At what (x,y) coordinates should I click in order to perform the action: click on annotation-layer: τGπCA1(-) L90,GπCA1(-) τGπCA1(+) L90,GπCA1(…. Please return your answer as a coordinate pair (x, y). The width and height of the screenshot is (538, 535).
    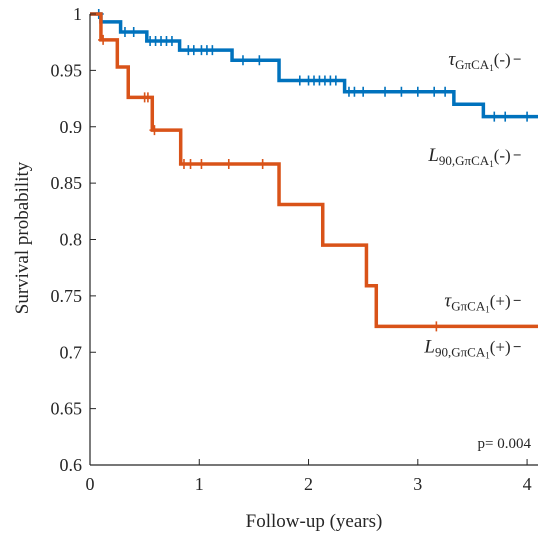
    Looking at the image, I should click on (472, 205).